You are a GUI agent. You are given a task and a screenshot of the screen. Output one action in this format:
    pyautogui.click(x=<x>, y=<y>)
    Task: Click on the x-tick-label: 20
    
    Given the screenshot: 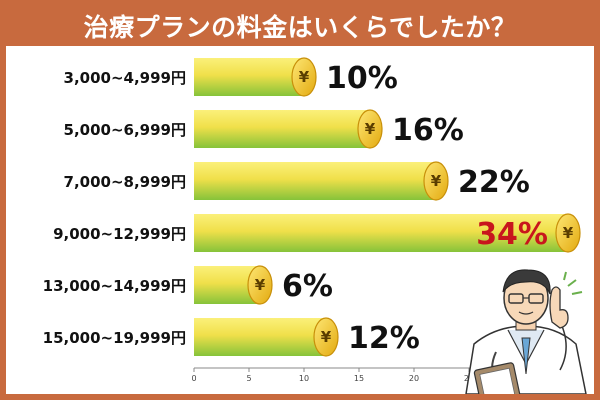 What is the action you would take?
    pyautogui.click(x=414, y=378)
    